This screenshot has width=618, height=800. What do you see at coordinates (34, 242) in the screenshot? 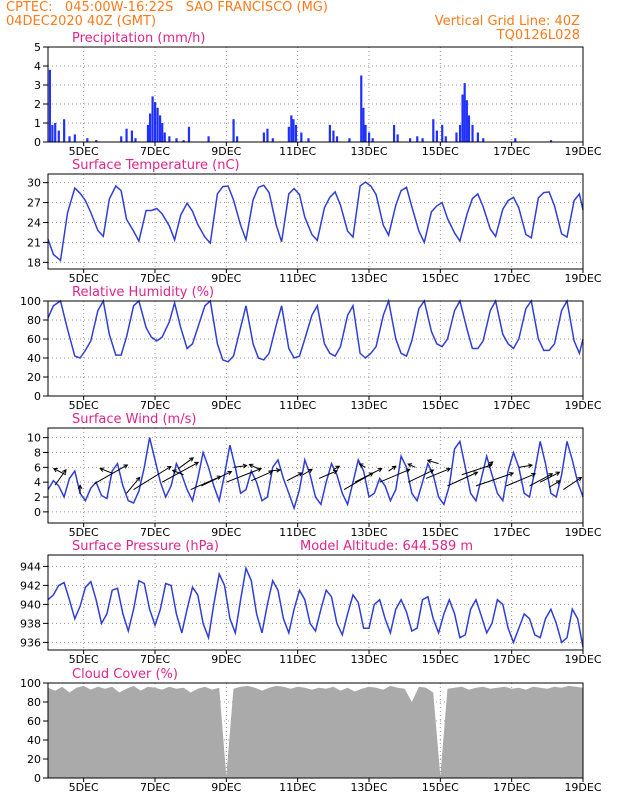
I see `y-tick-label: 21` at bounding box center [34, 242].